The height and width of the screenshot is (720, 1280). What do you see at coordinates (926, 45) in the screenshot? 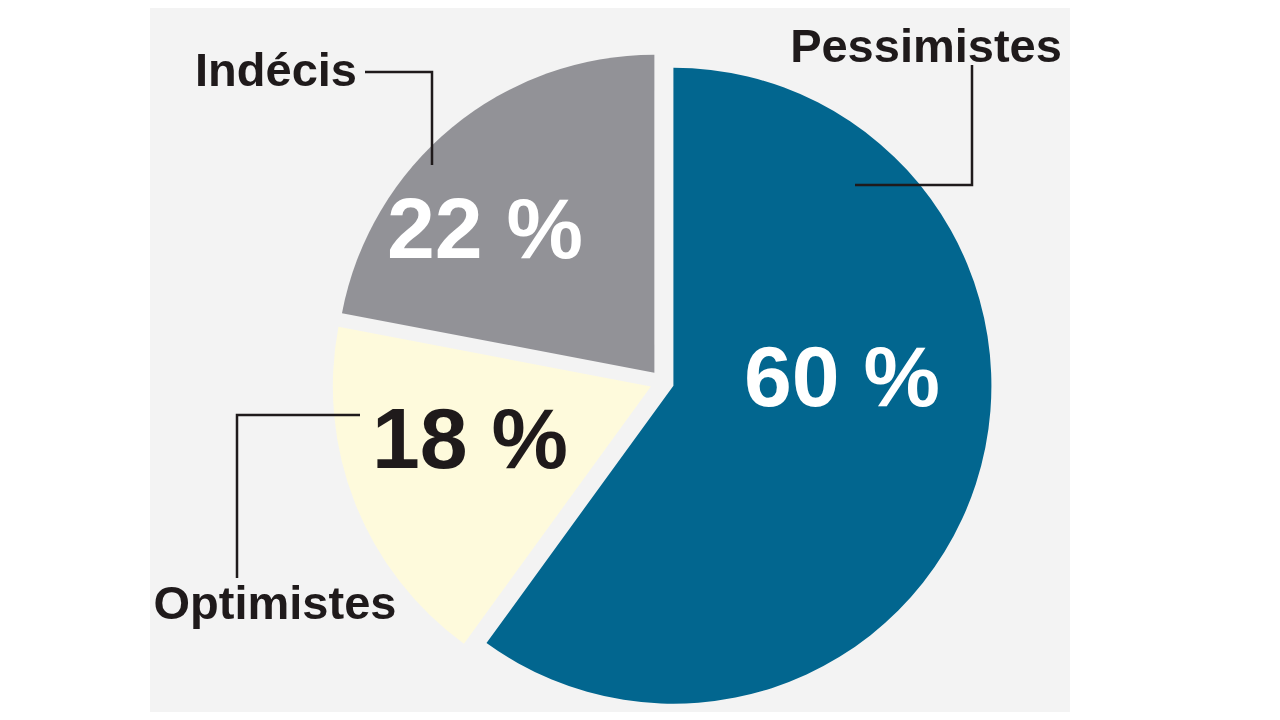
I see `slice-label: Pessimistes` at bounding box center [926, 45].